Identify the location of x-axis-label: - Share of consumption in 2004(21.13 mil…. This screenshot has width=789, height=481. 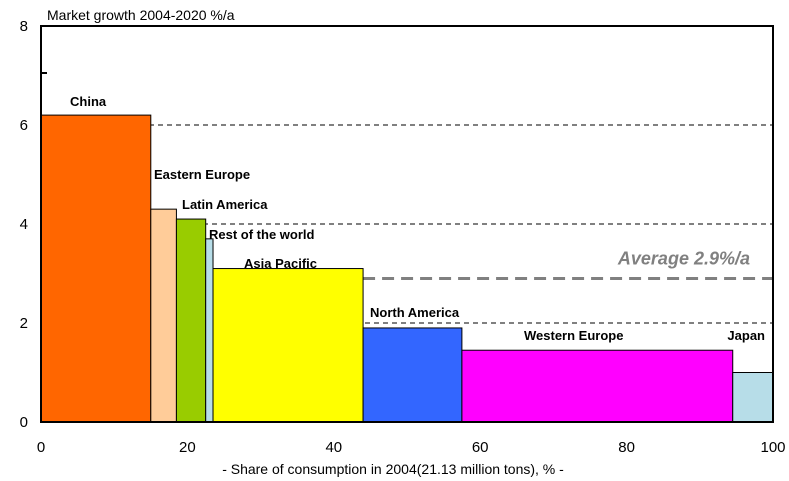
(393, 469).